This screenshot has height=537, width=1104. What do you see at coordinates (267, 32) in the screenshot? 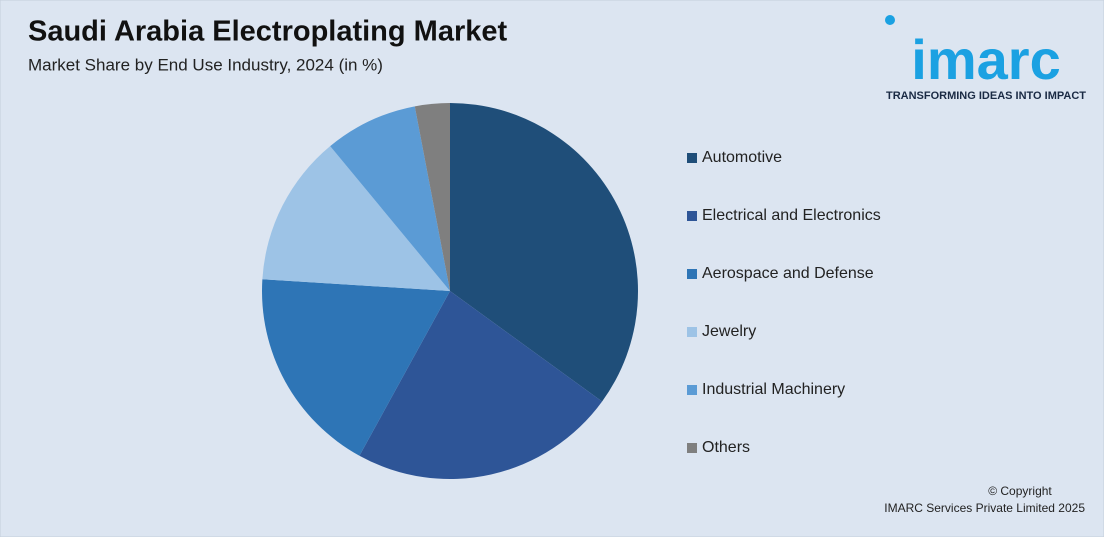
I see `chart-title: Saudi Arabia Electroplating Market` at bounding box center [267, 32].